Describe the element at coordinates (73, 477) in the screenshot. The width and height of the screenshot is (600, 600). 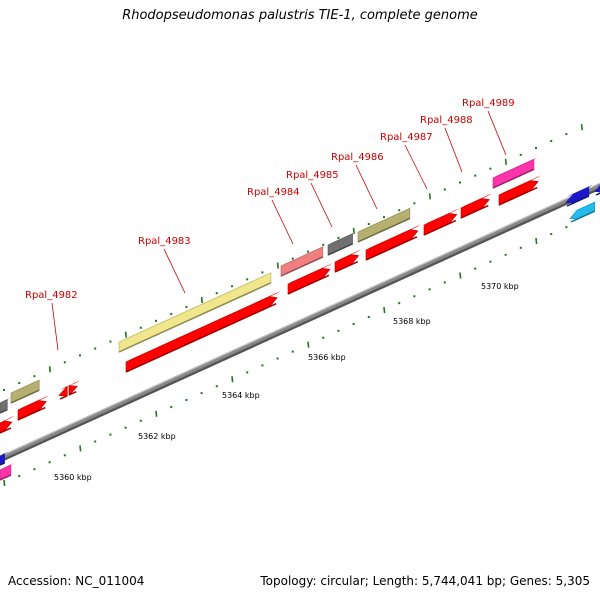
I see `kbp-label: 5360 kbp` at that location.